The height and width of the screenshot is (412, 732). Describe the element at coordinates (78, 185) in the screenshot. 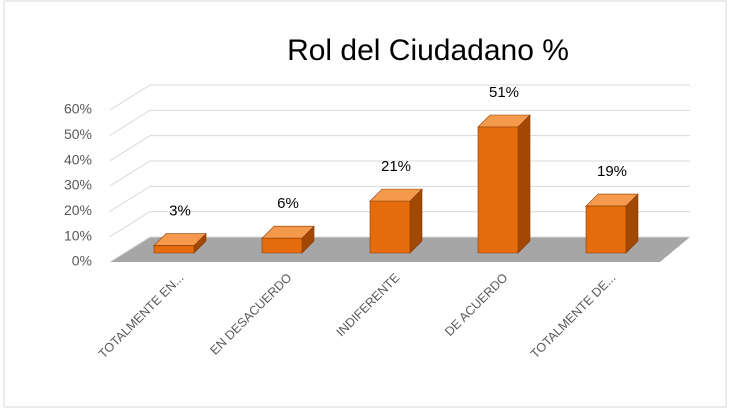

I see `y-tick-label: 30%` at that location.